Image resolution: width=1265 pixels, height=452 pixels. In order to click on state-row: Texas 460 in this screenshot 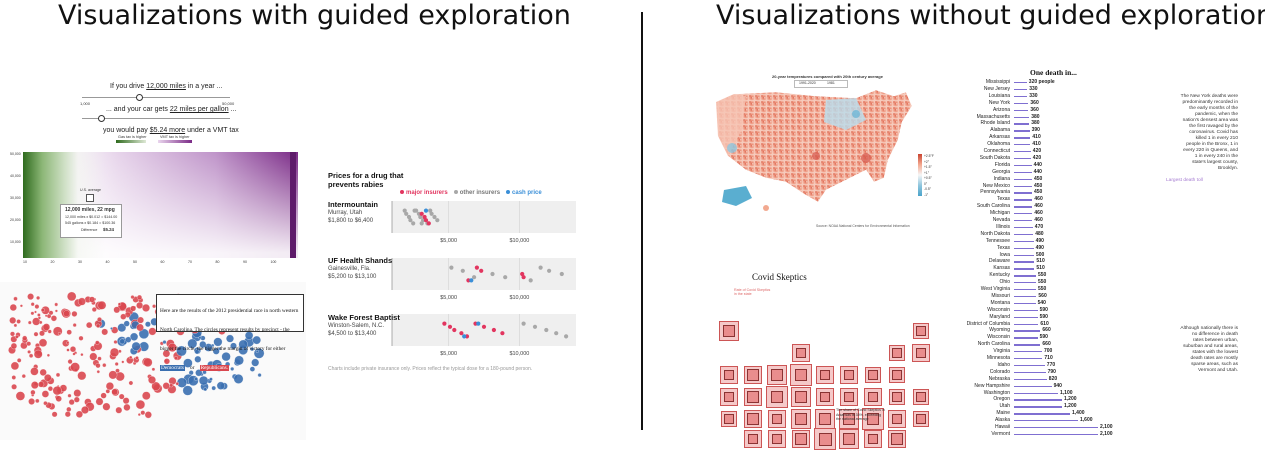, I will do `click(1028, 199)`.